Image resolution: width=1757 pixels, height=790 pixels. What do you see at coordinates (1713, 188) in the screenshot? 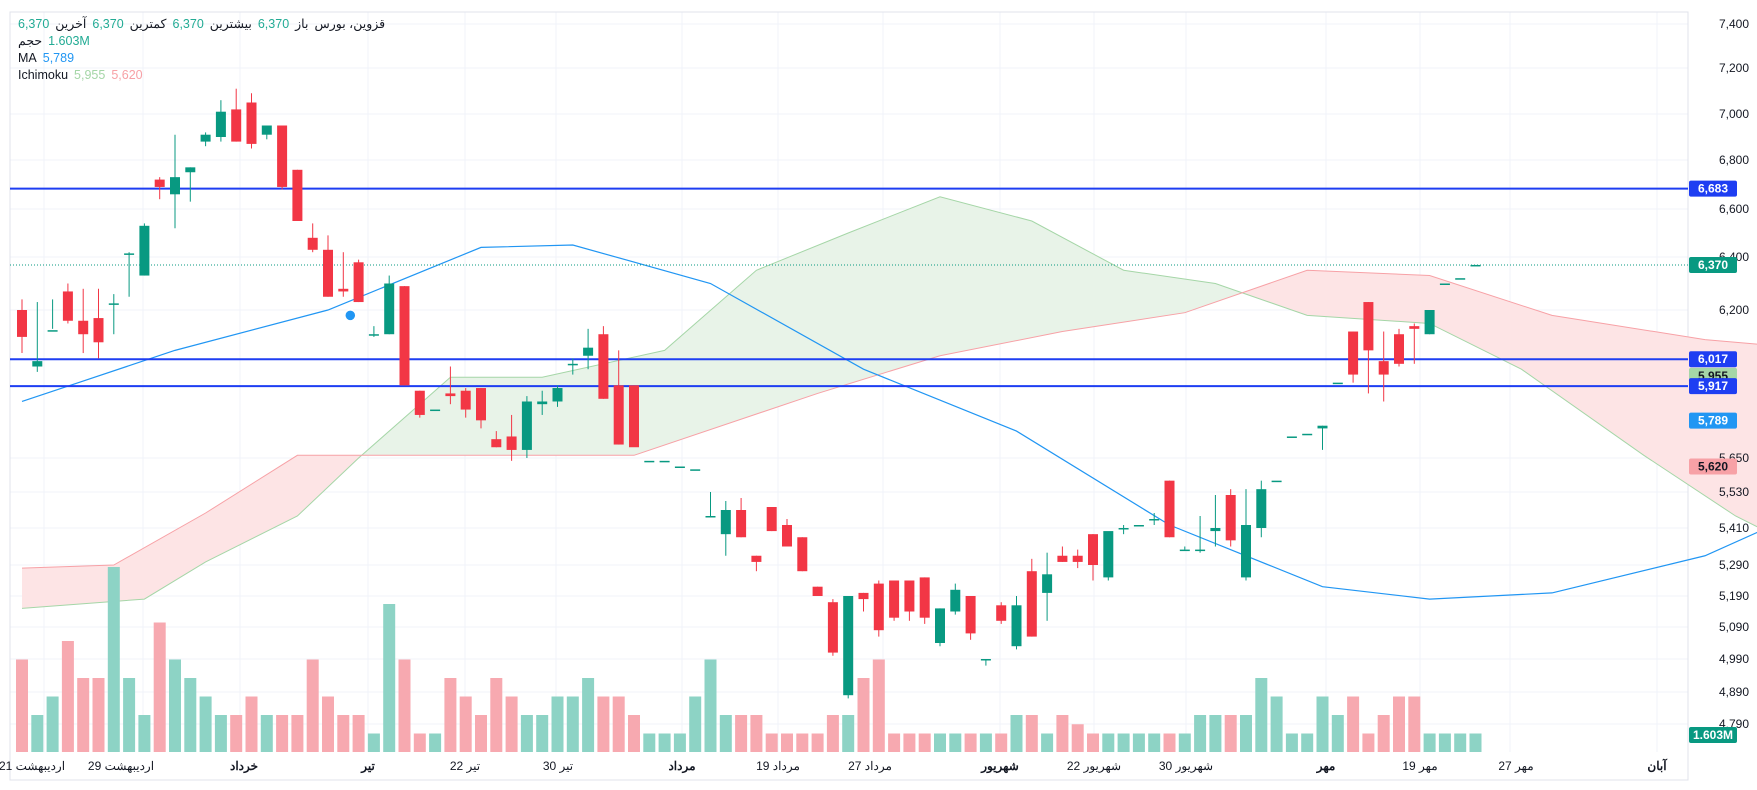
I see `price-tag-hline: 6,683` at bounding box center [1713, 188].